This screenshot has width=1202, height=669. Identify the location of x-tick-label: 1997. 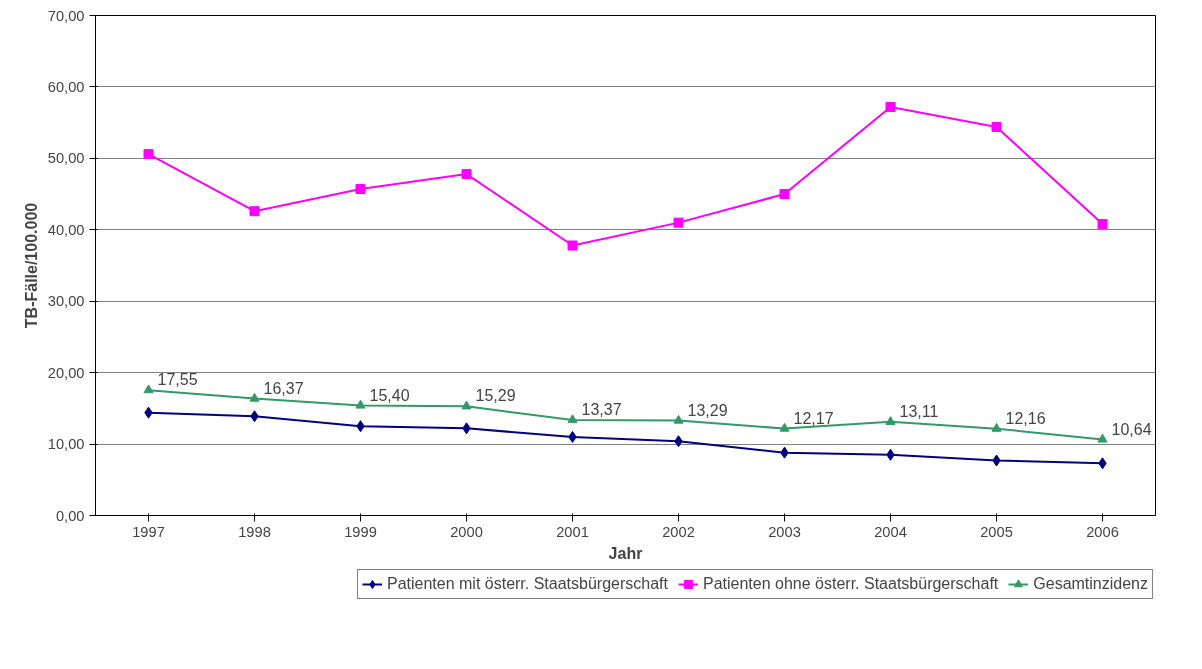
(148, 531).